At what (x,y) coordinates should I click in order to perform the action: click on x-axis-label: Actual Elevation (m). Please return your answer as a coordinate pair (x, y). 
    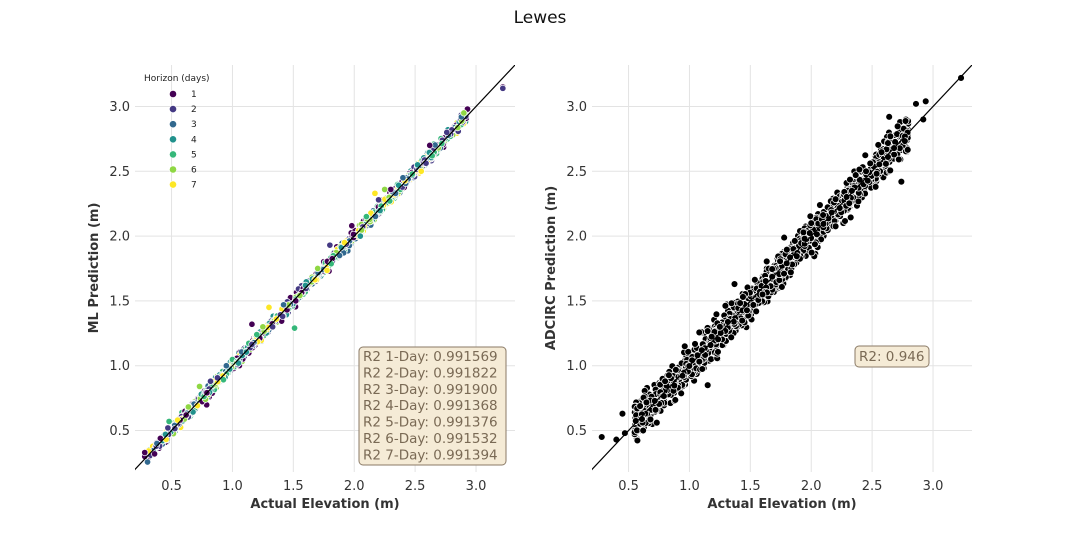
    Looking at the image, I should click on (324, 504).